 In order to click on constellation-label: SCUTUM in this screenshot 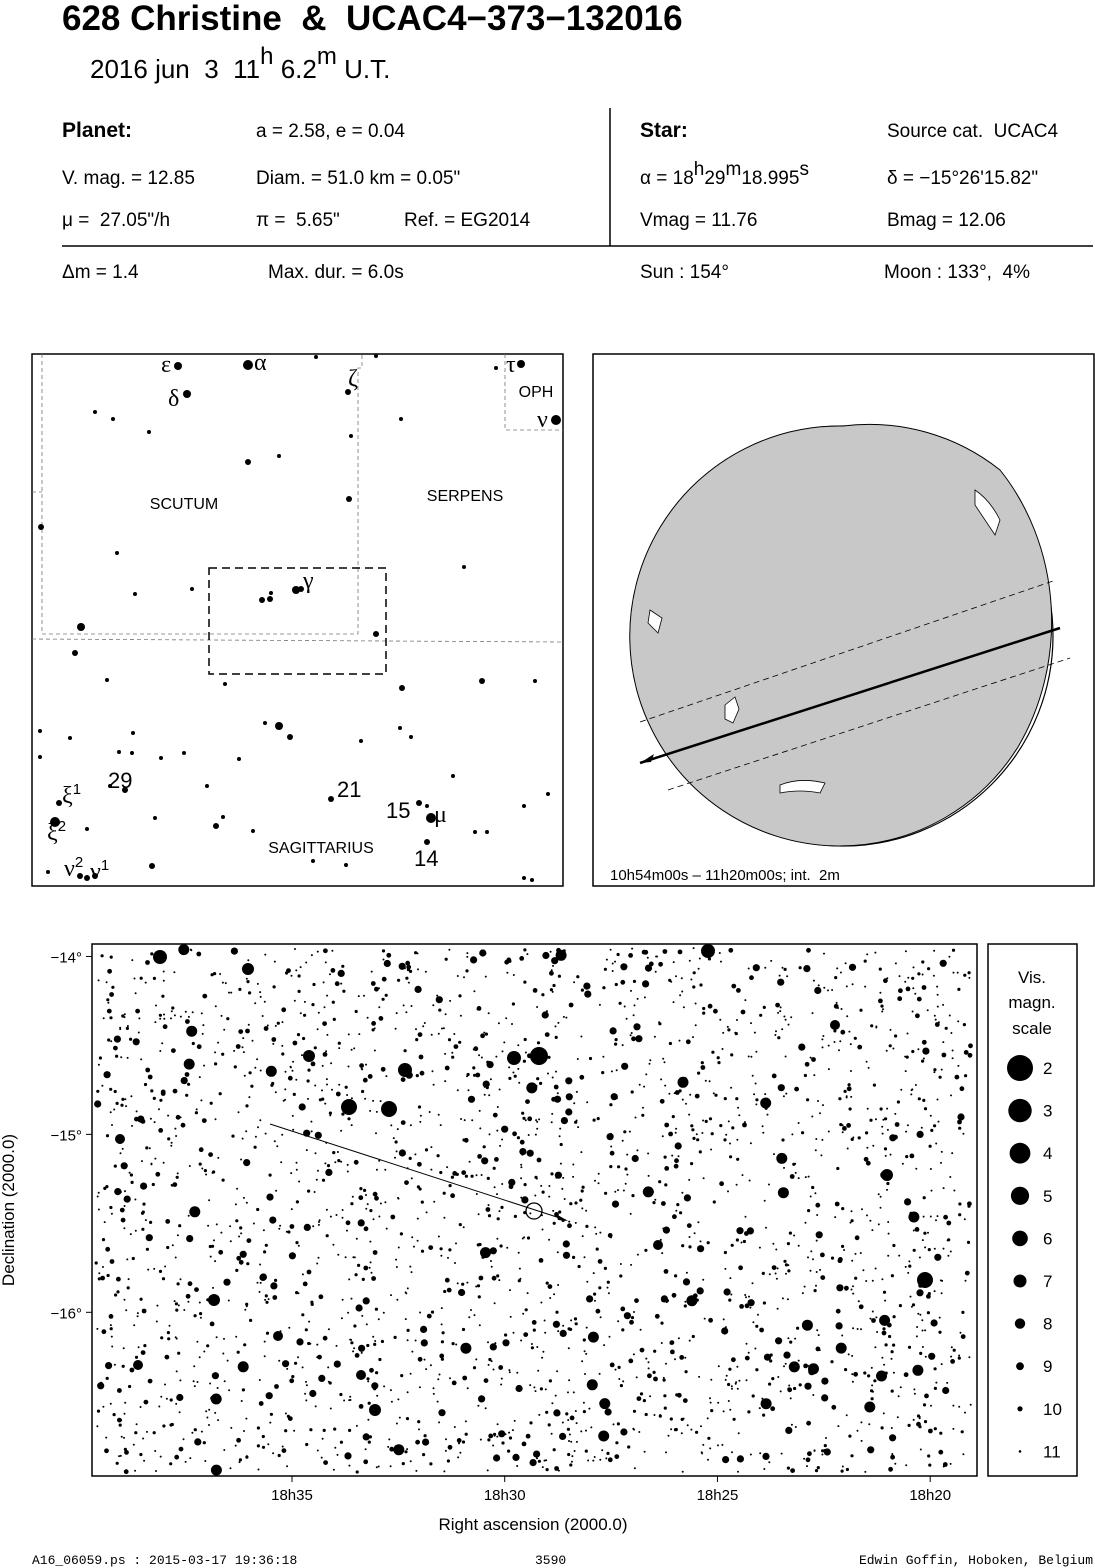, I will do `click(184, 504)`.